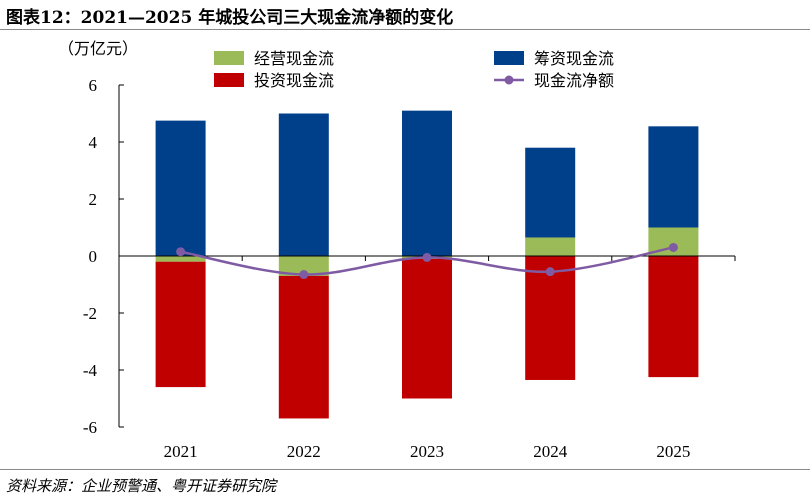  Describe the element at coordinates (574, 58) in the screenshot. I see `legend-label-筹资现金流: 筹资现金流` at that location.